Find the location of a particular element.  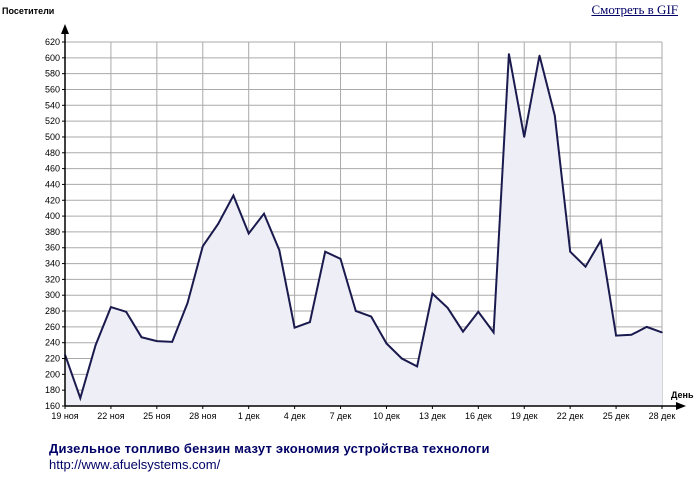

y-tick-label: 420 is located at coordinates (52, 200).